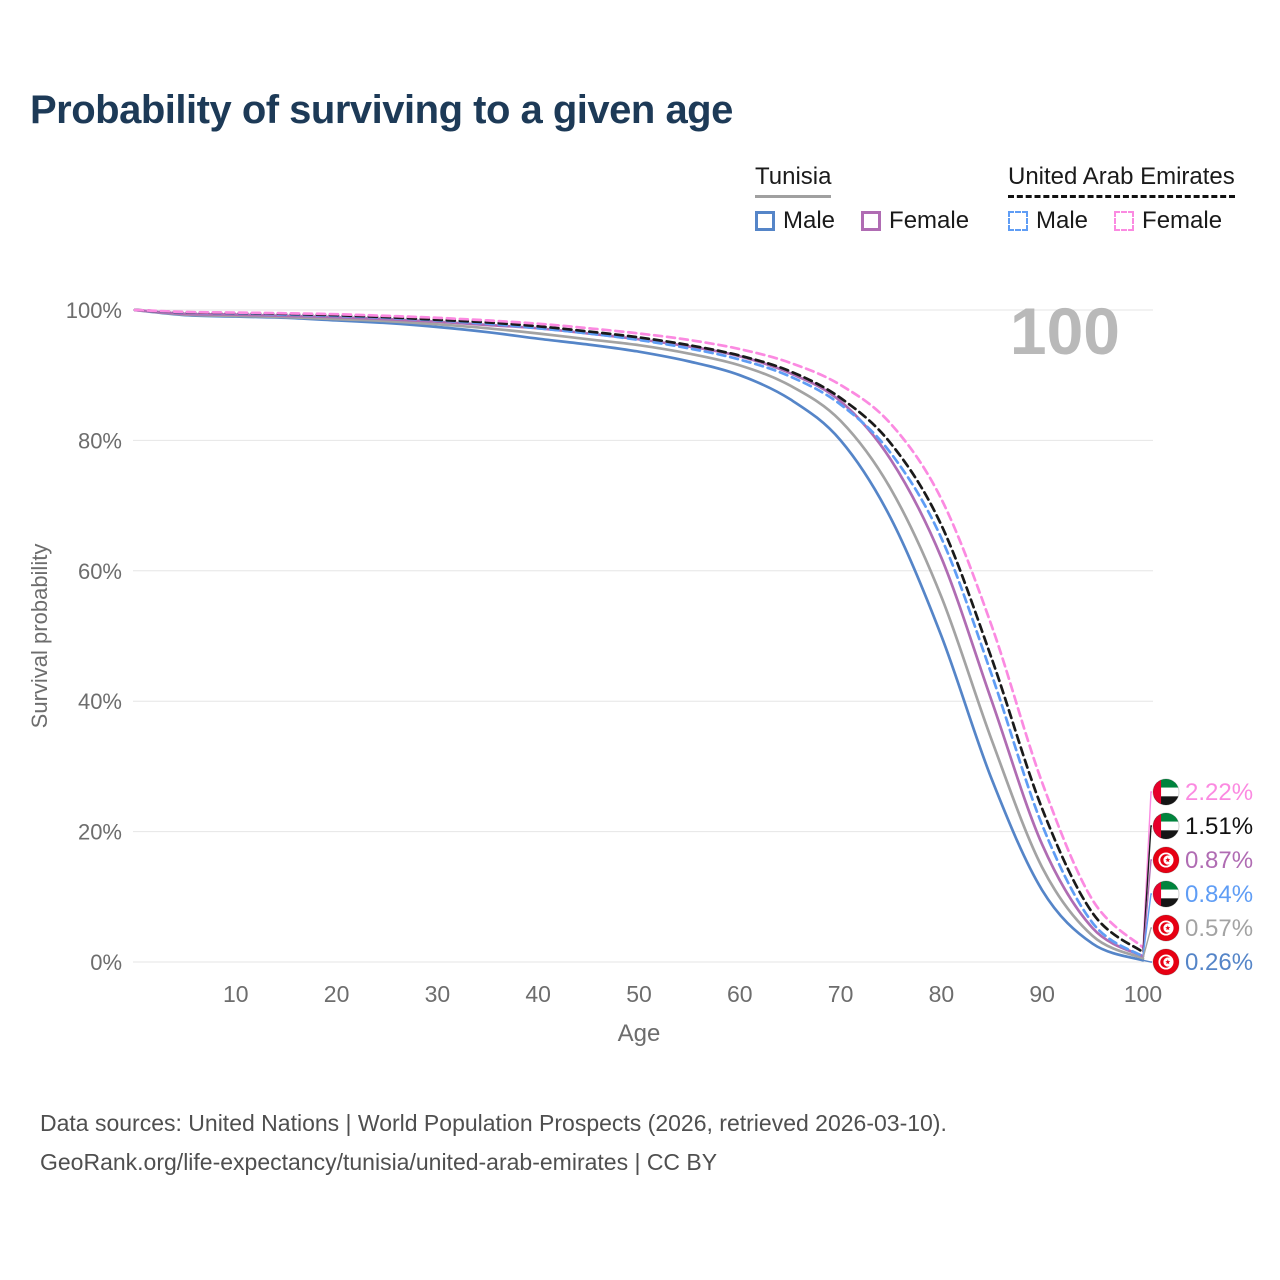 This screenshot has width=1280, height=1280. I want to click on x-tick-label: 20, so click(337, 994).